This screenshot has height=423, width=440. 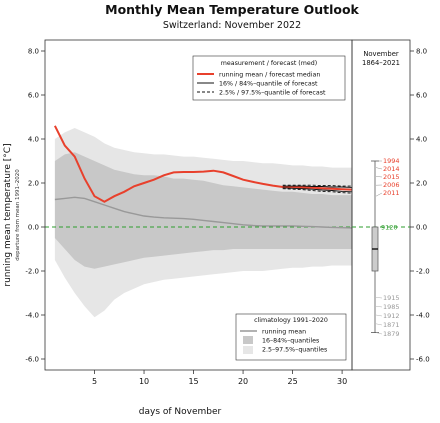 What do you see at coordinates (391, 325) in the screenshot?
I see `cold-year-label: 1871` at bounding box center [391, 325].